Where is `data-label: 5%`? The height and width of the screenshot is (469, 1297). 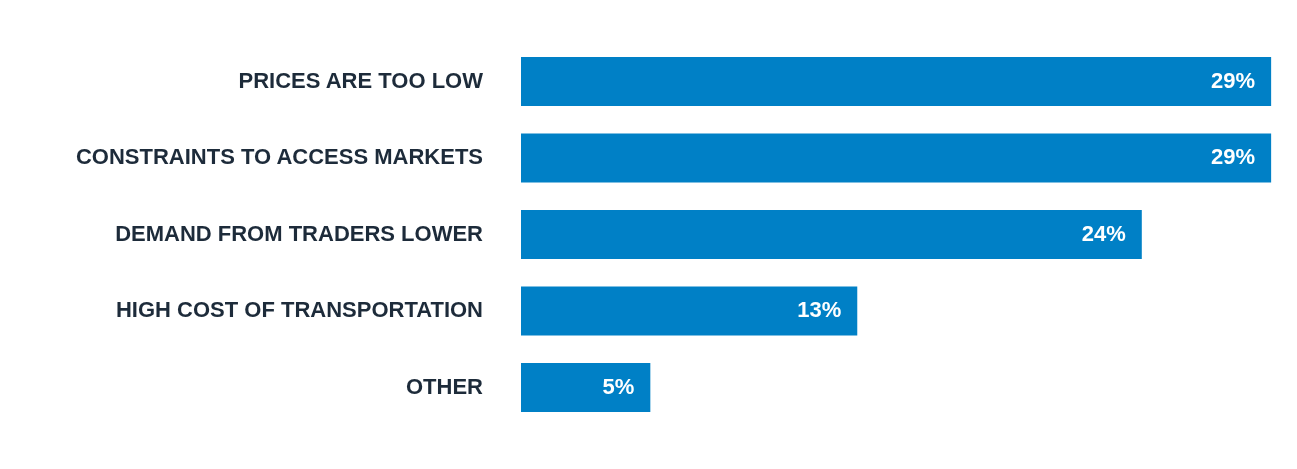 data-label: 5% is located at coordinates (618, 386).